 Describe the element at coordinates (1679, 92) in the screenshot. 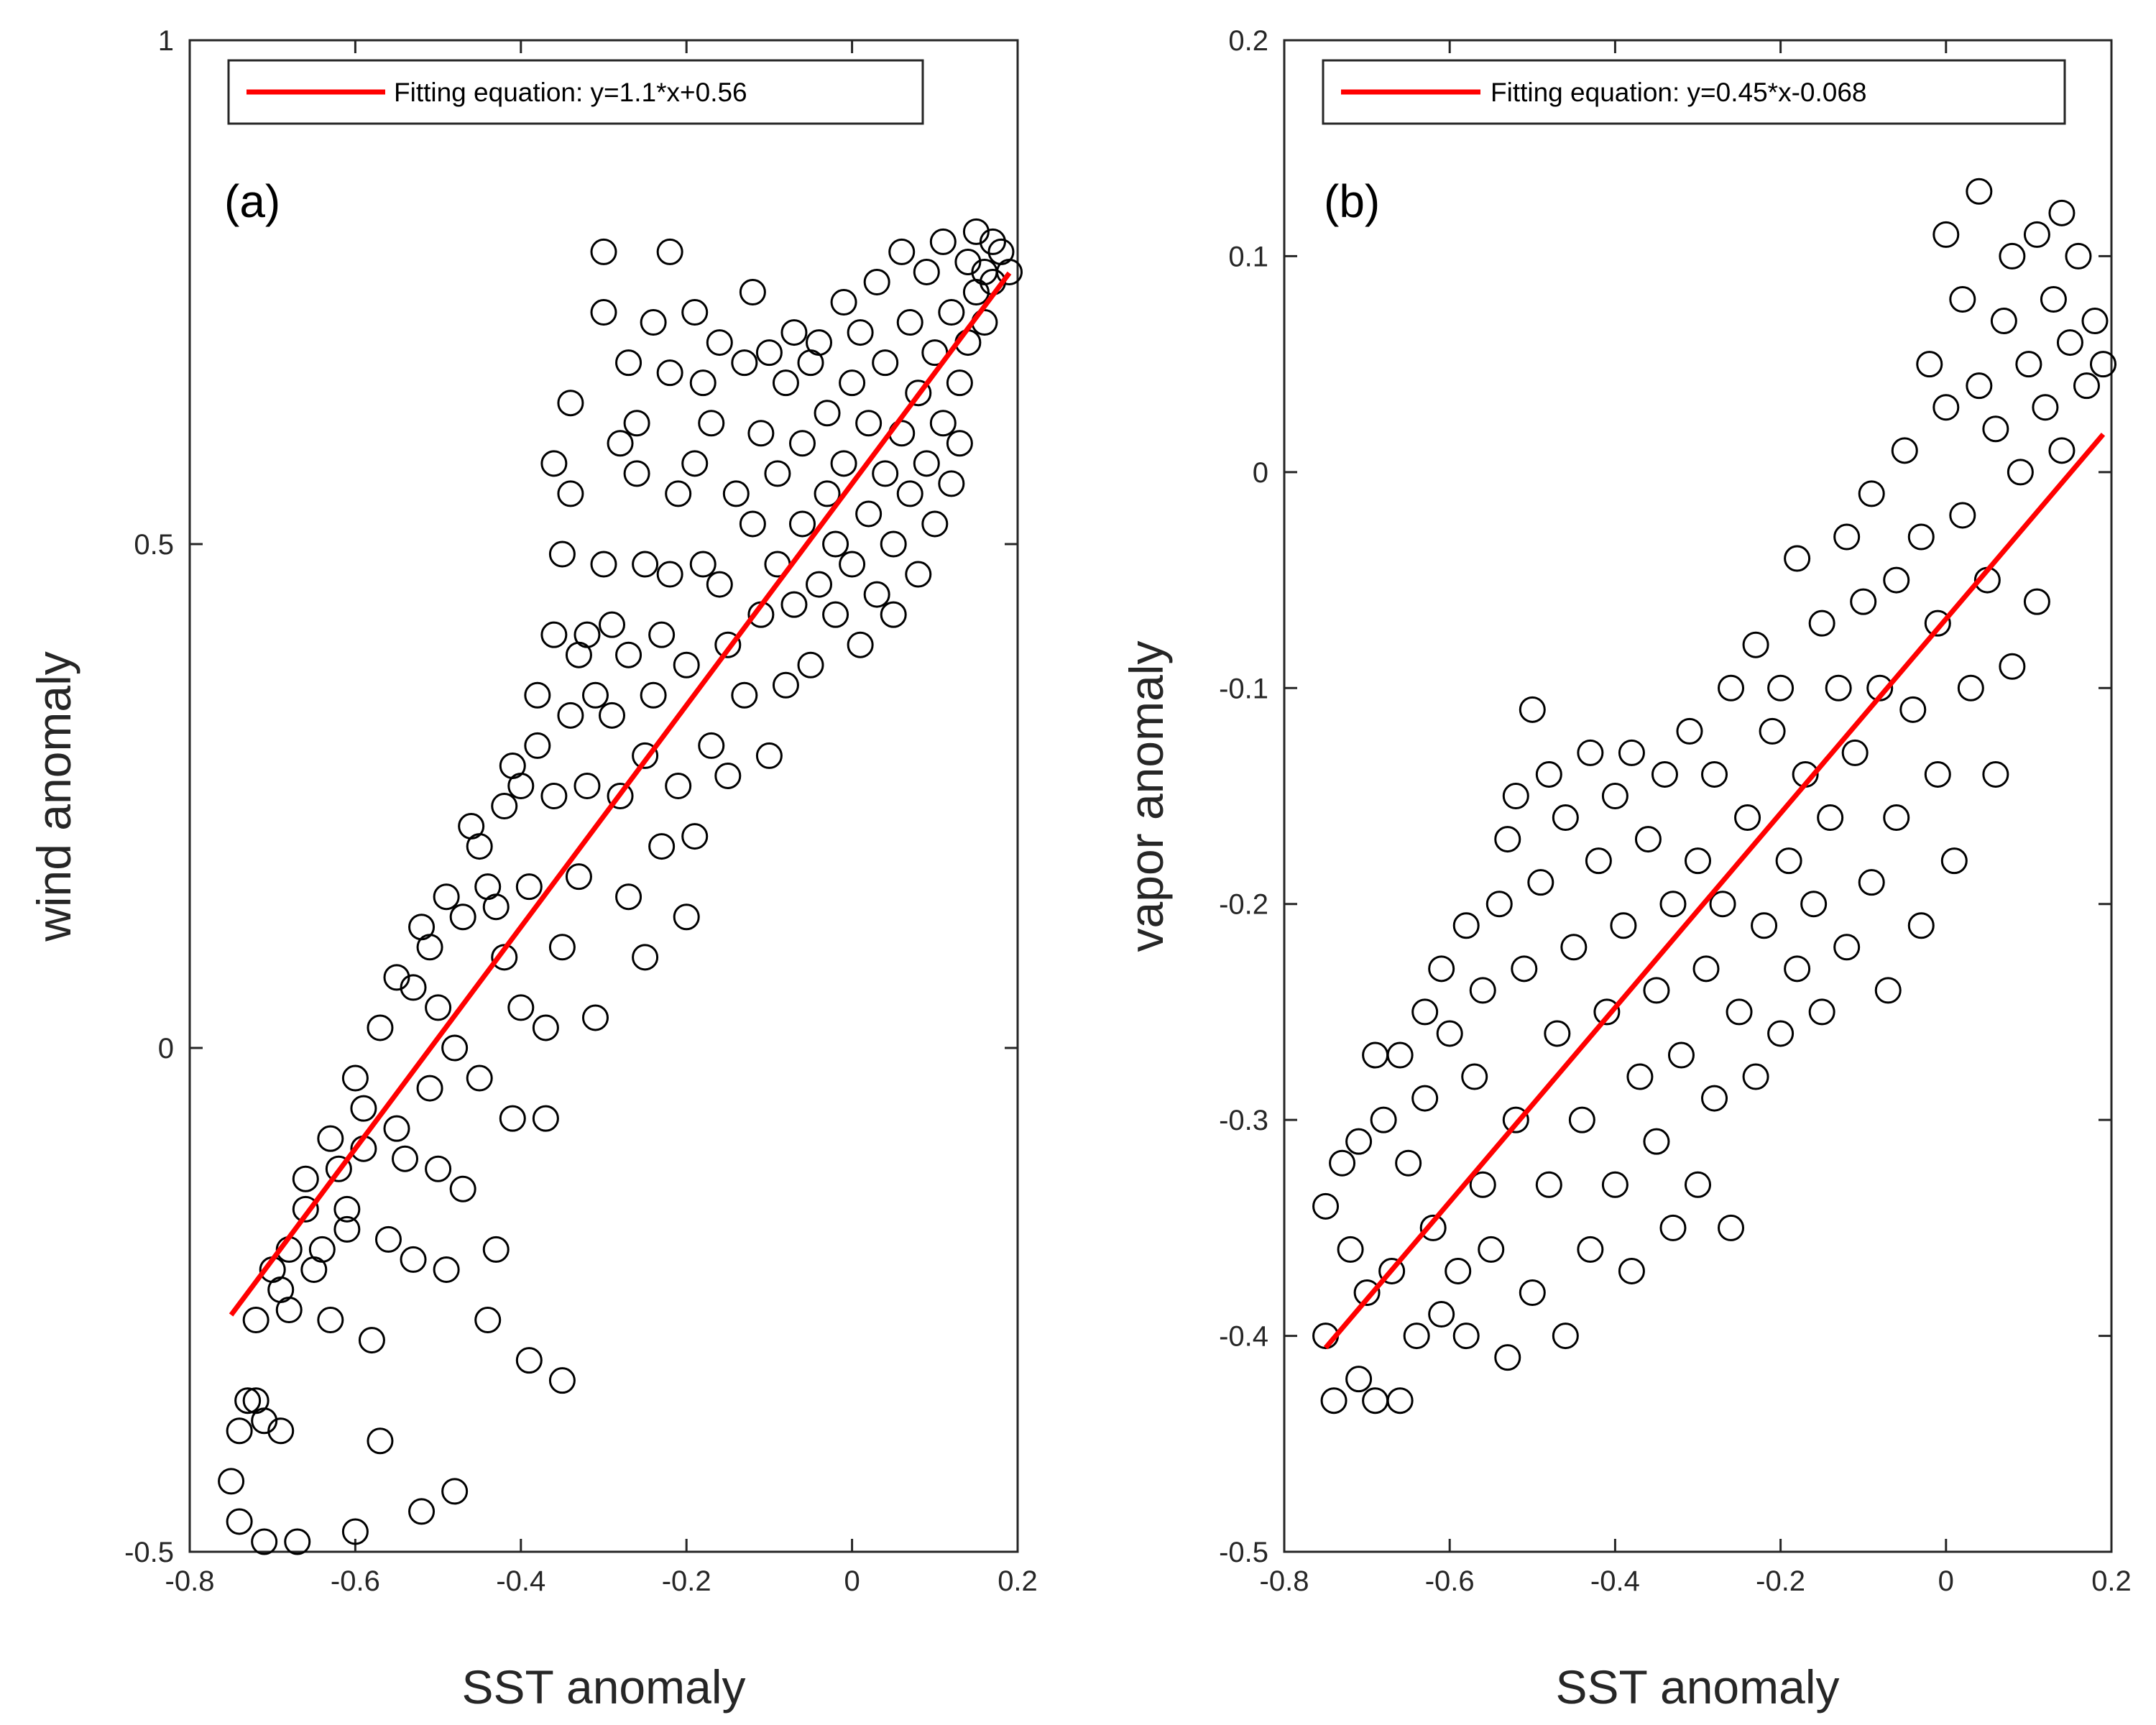

I see `legend-label-b: Fitting equation: y=0.45*x-0.068` at that location.